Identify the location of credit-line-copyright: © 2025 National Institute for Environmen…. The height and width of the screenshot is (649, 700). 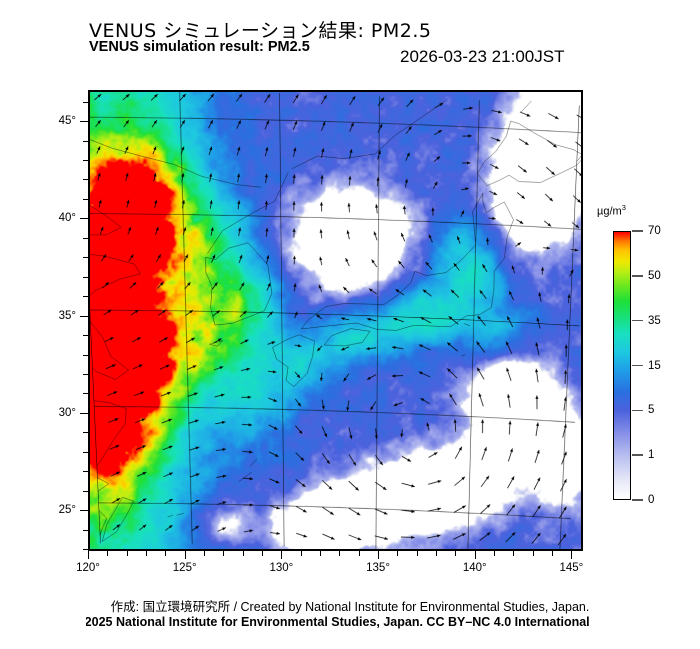
(393, 622).